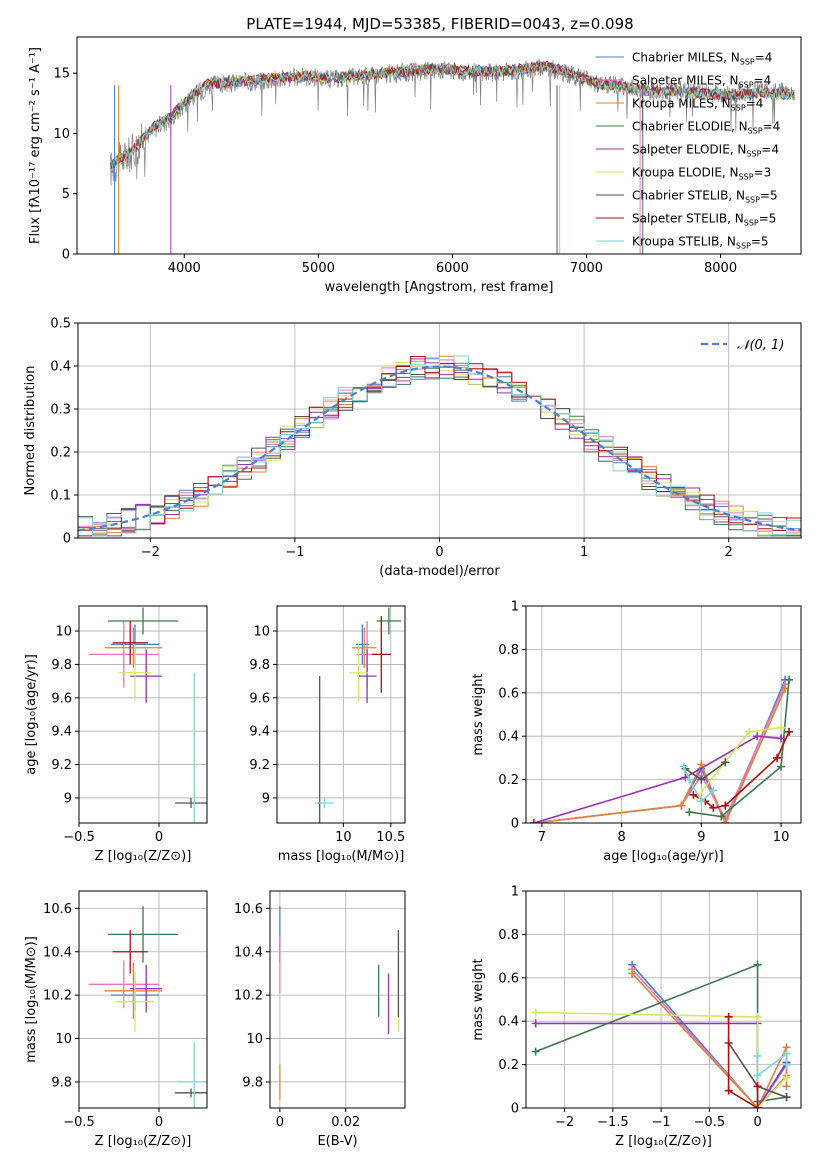 The height and width of the screenshot is (1170, 819). What do you see at coordinates (61, 74) in the screenshot?
I see `y-tick-label: 15` at bounding box center [61, 74].